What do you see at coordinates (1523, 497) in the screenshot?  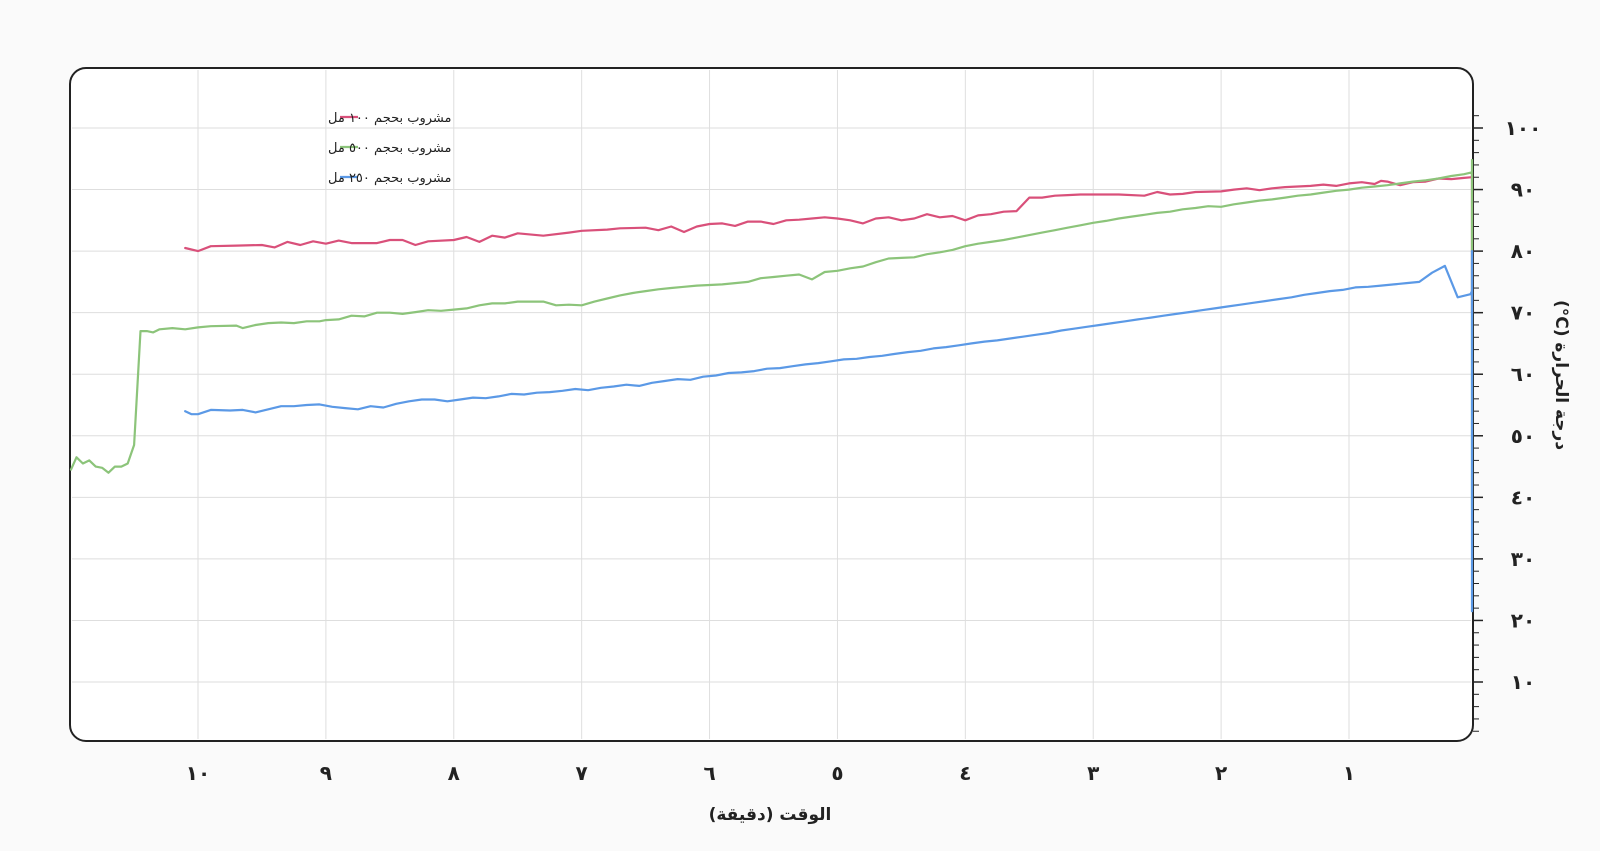 I see `y-tick-label-3: ٤٠` at bounding box center [1523, 497].